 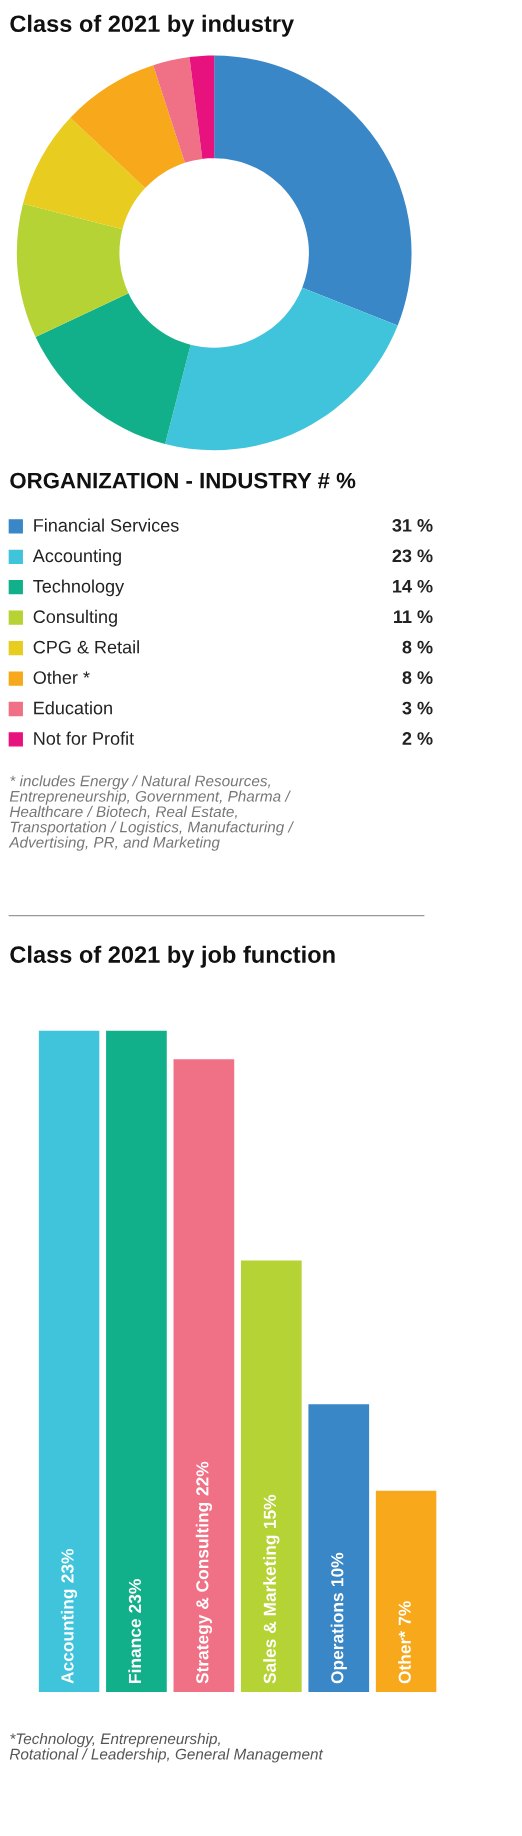 What do you see at coordinates (404, 1613) in the screenshot?
I see `data-label: 7%` at bounding box center [404, 1613].